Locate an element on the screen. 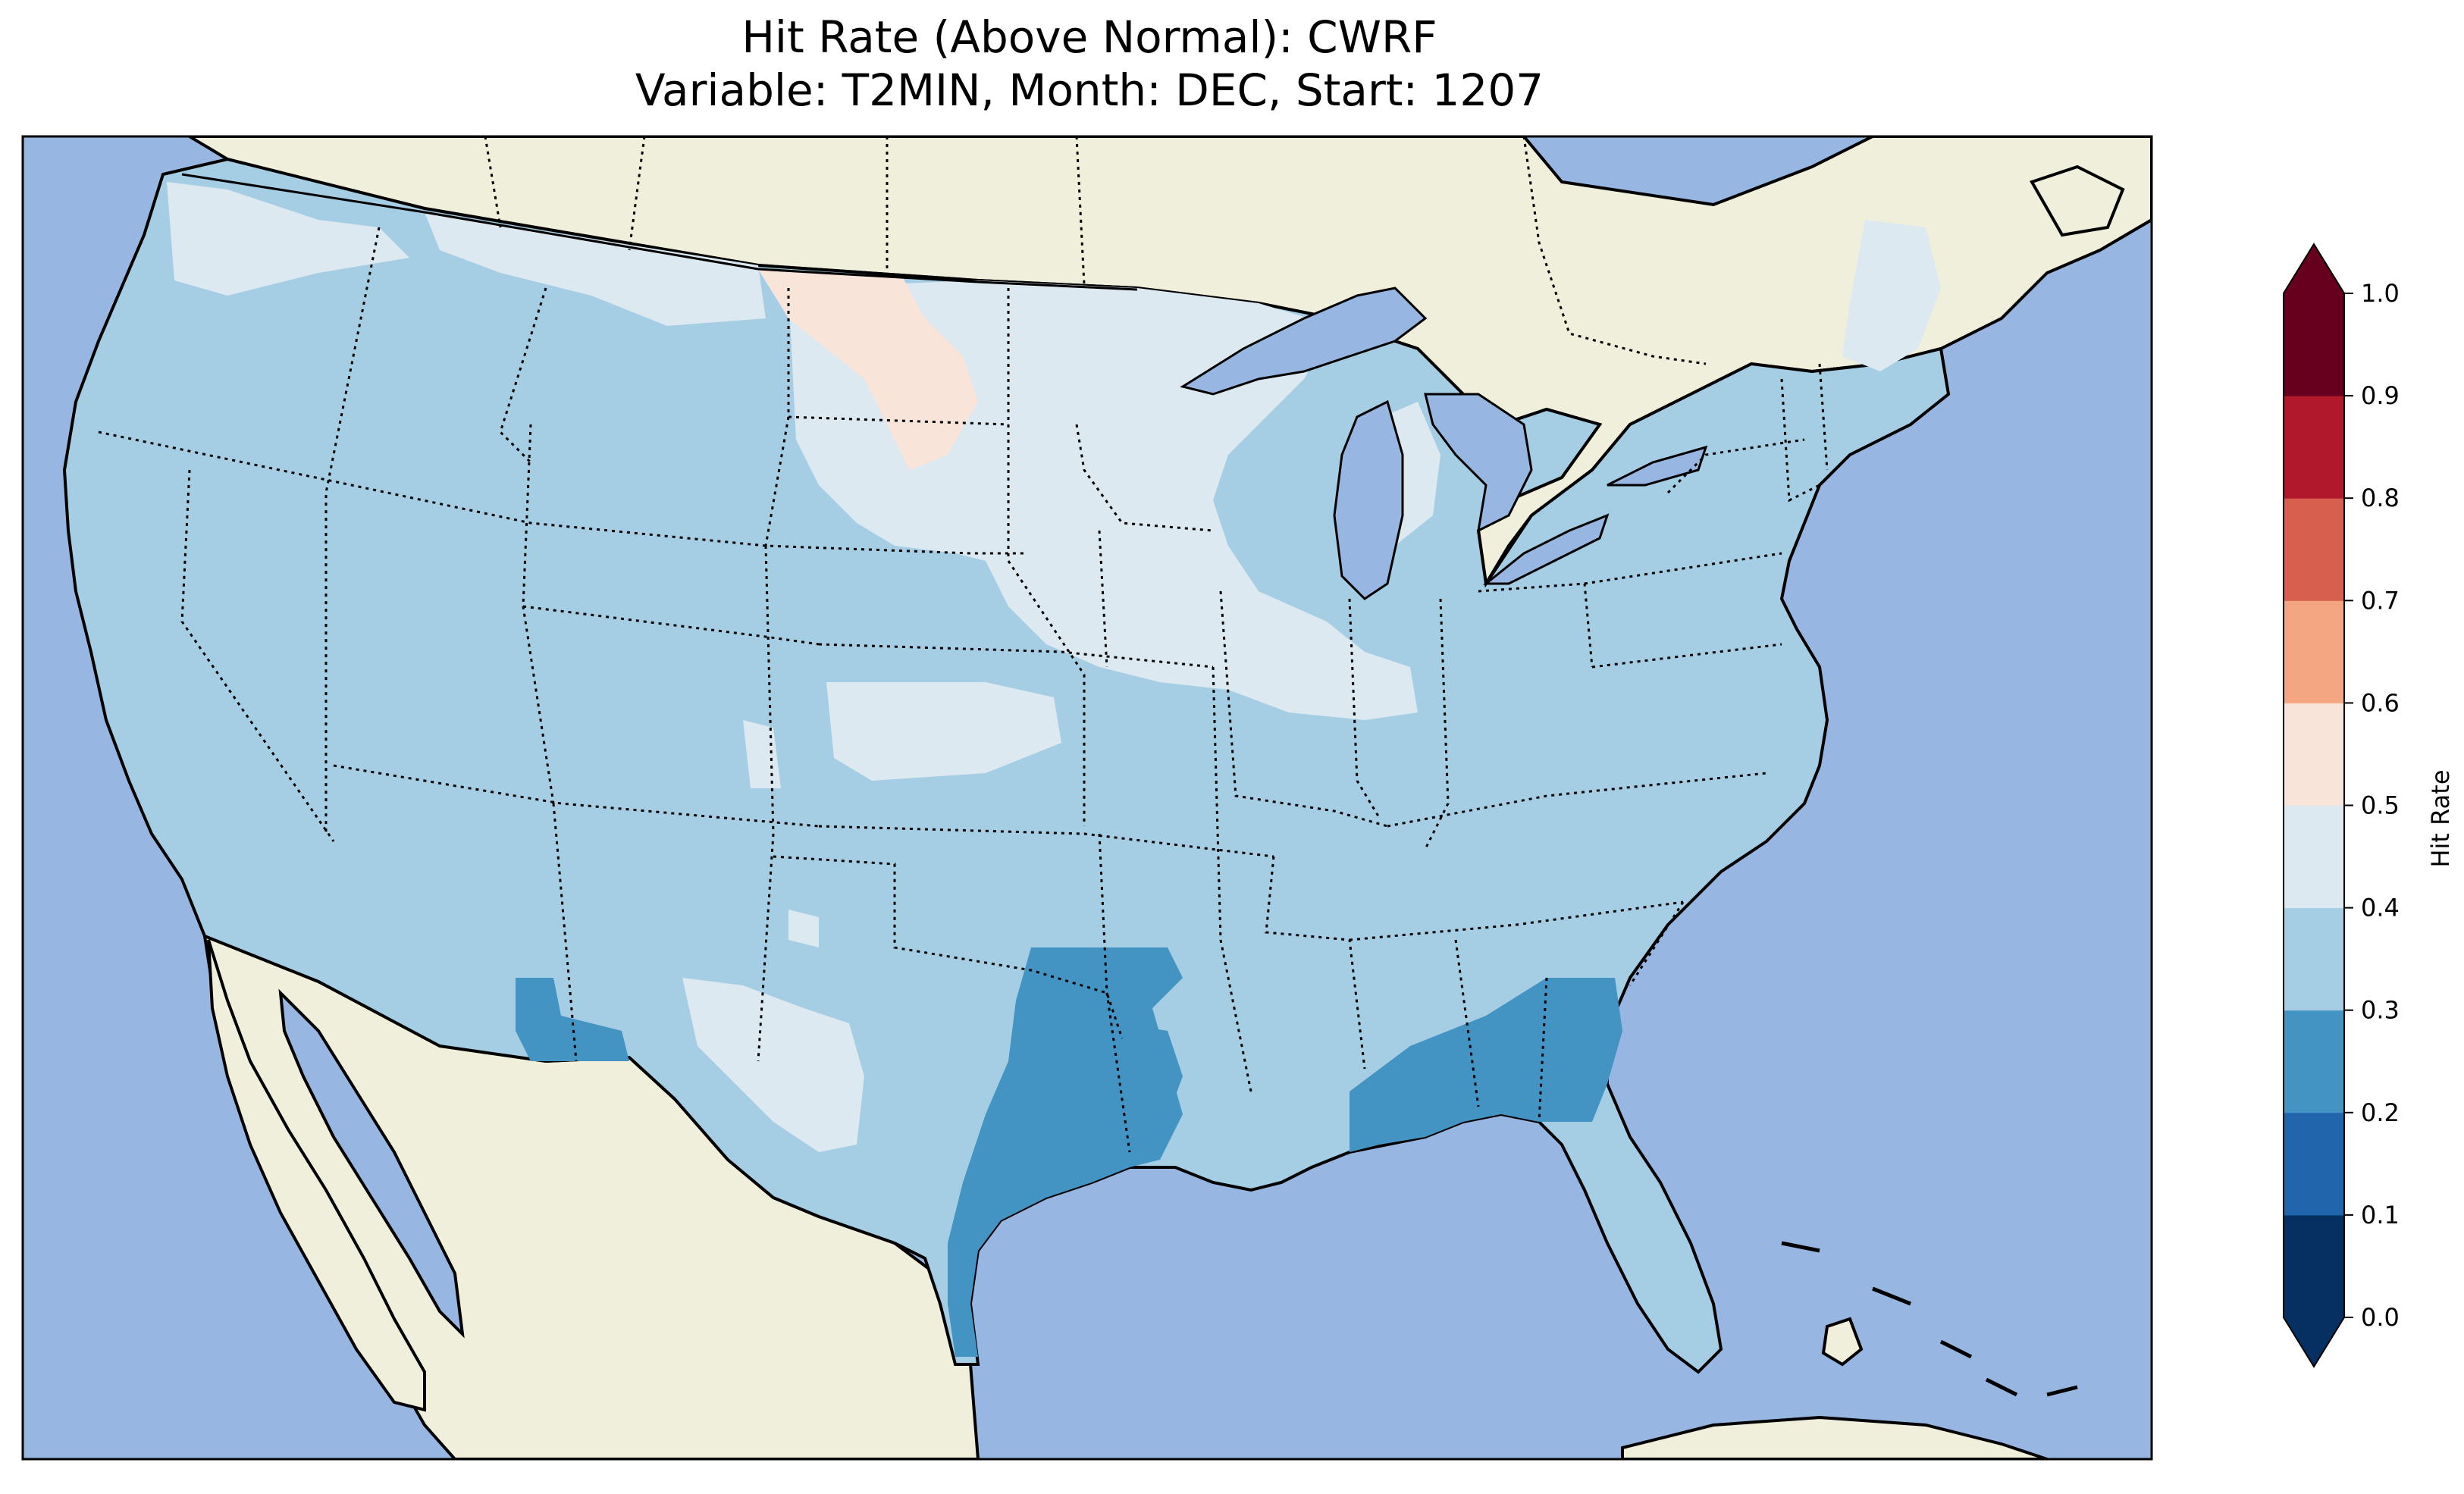 Image resolution: width=2464 pixels, height=1494 pixels. zone-north-dakota-peach is located at coordinates (868, 369).